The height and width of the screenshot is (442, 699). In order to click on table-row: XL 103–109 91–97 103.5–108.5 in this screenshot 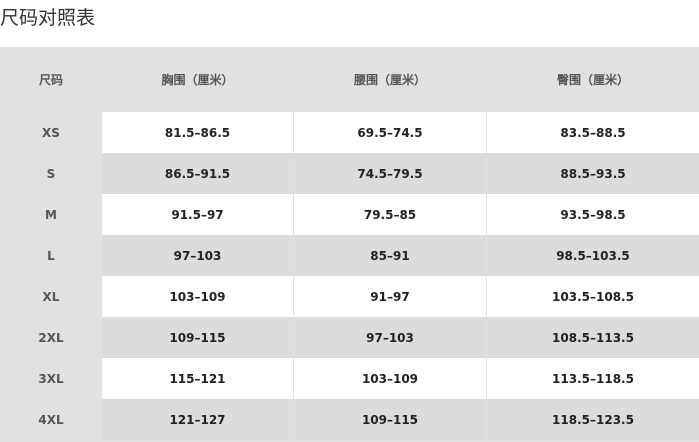, I will do `click(349, 296)`.